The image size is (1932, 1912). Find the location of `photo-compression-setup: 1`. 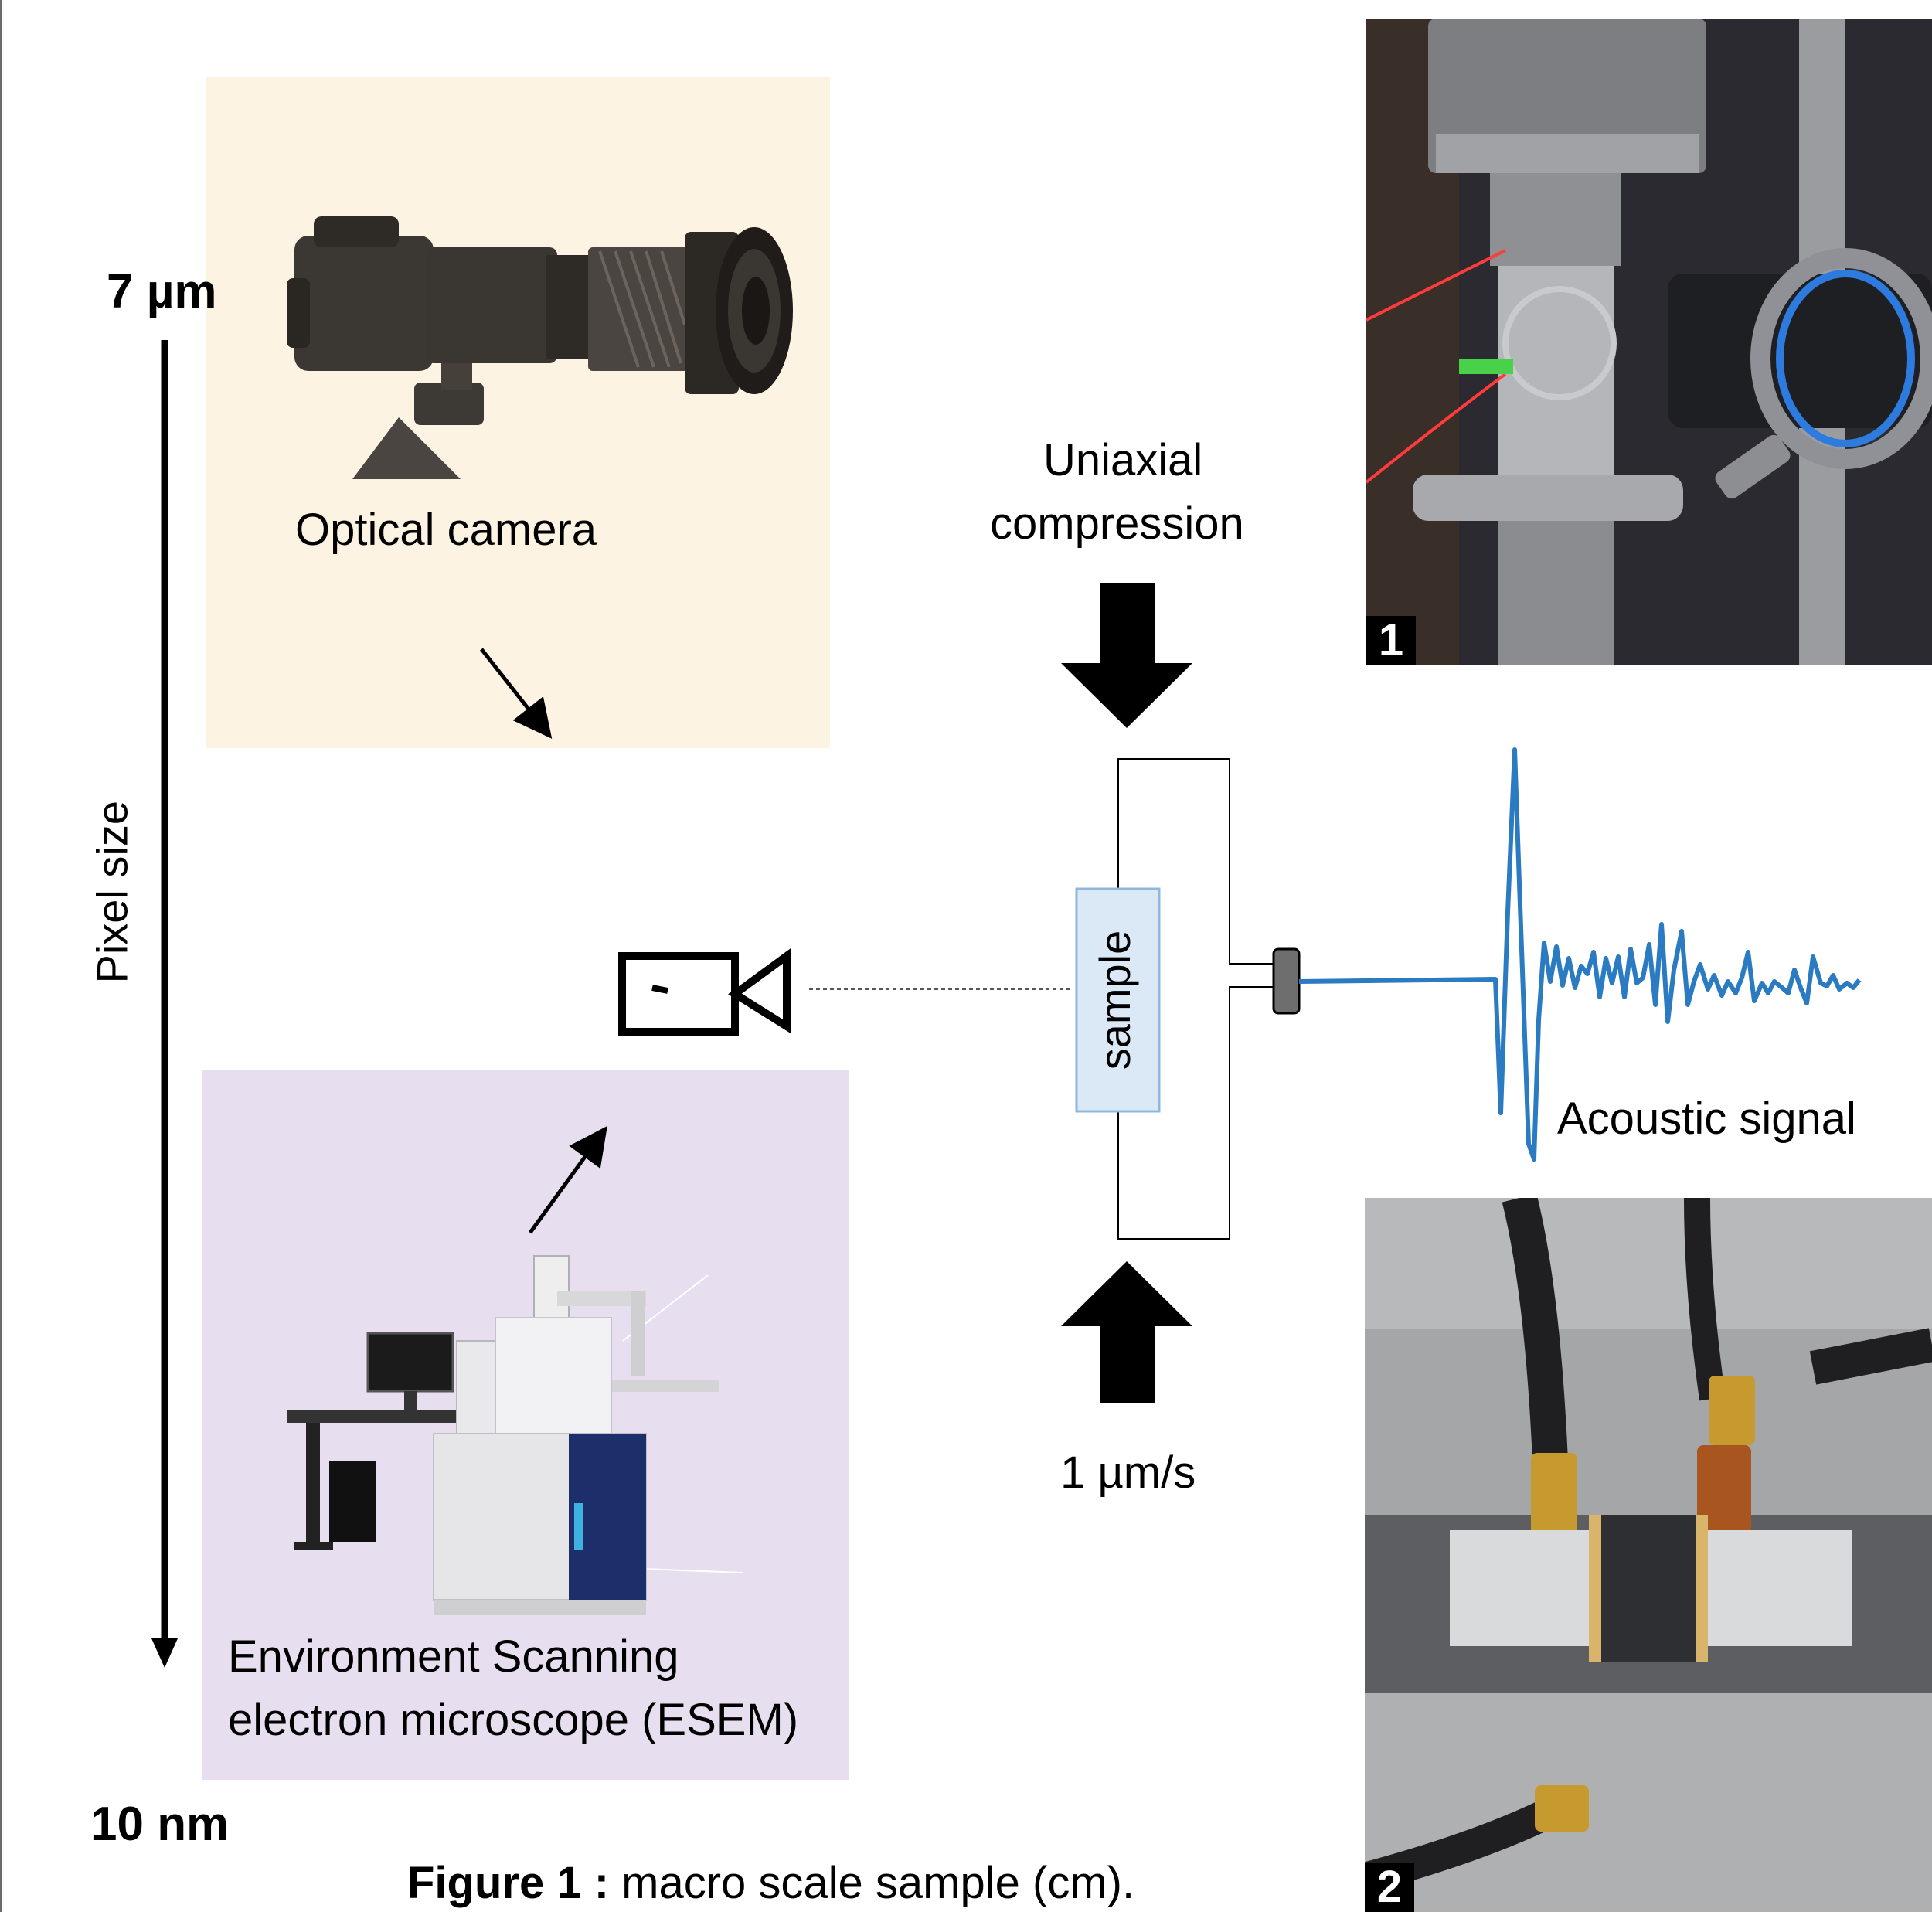

photo-compression-setup: 1 is located at coordinates (1649, 342).